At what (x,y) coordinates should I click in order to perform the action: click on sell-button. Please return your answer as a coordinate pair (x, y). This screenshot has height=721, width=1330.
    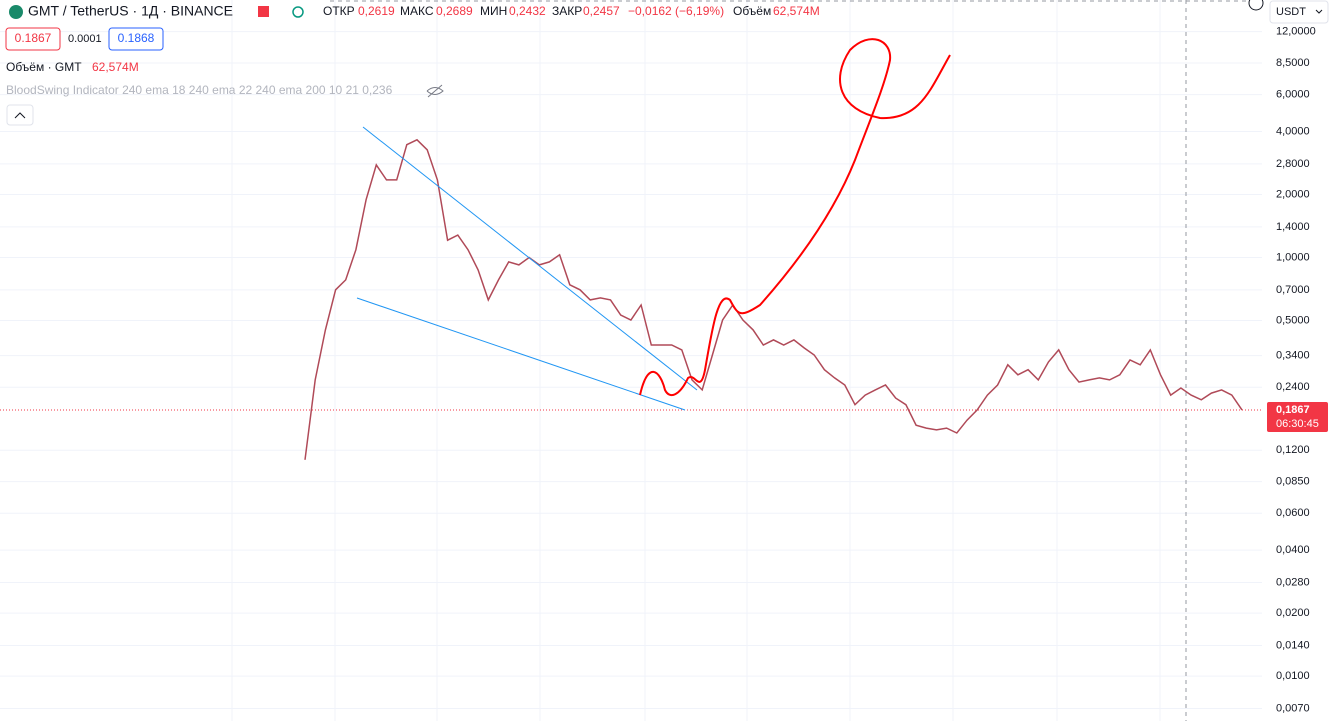
    Looking at the image, I should click on (33, 39).